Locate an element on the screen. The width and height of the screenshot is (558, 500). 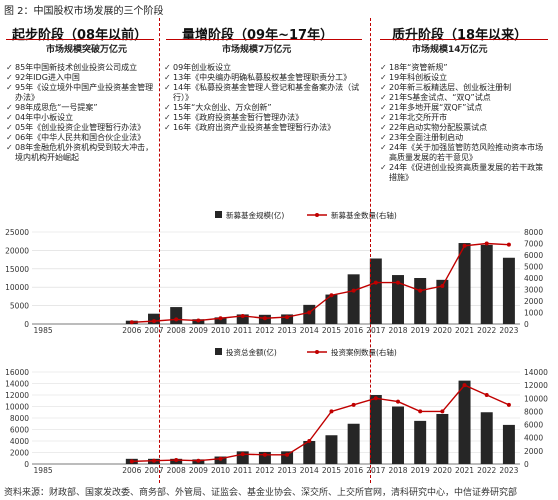
y-left-tick-label: 5000 is located at coordinates (19, 306).